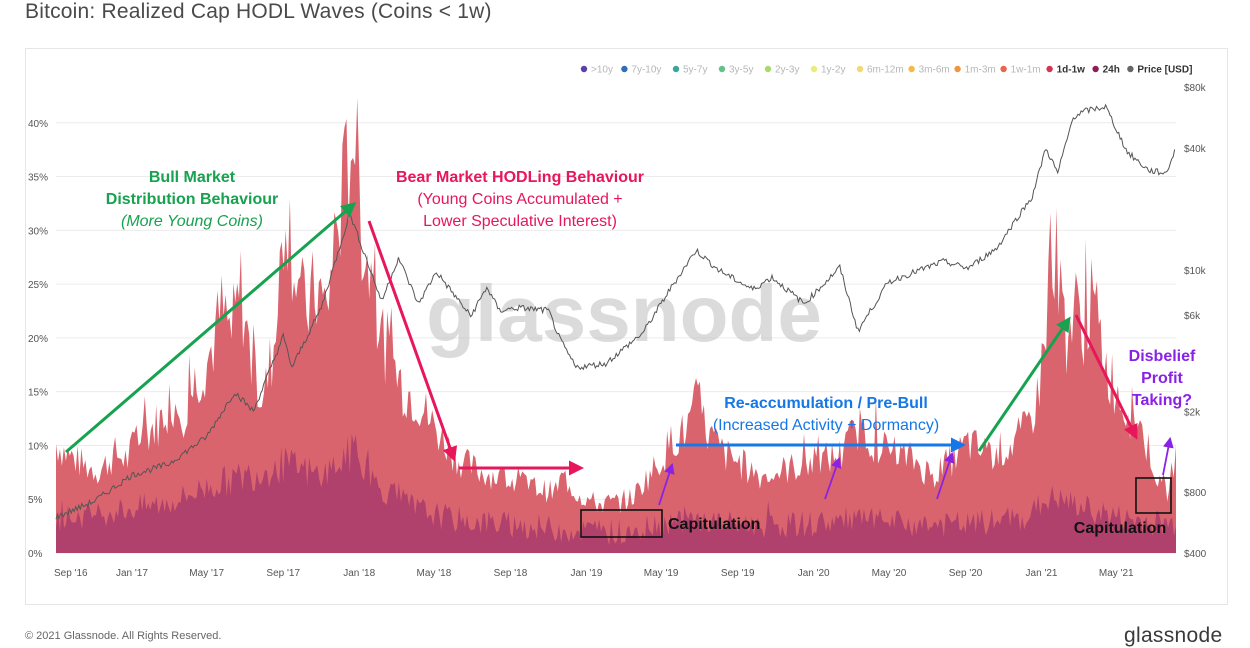  I want to click on reaccumulation-title: Re-accumulation / Pre-Bull, so click(826, 403).